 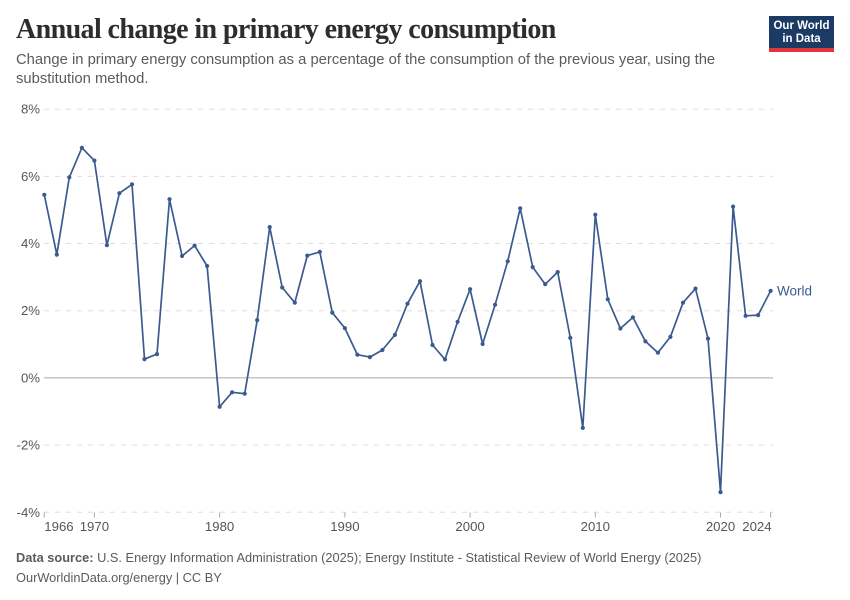 What do you see at coordinates (794, 290) in the screenshot?
I see `svg-text: World` at bounding box center [794, 290].